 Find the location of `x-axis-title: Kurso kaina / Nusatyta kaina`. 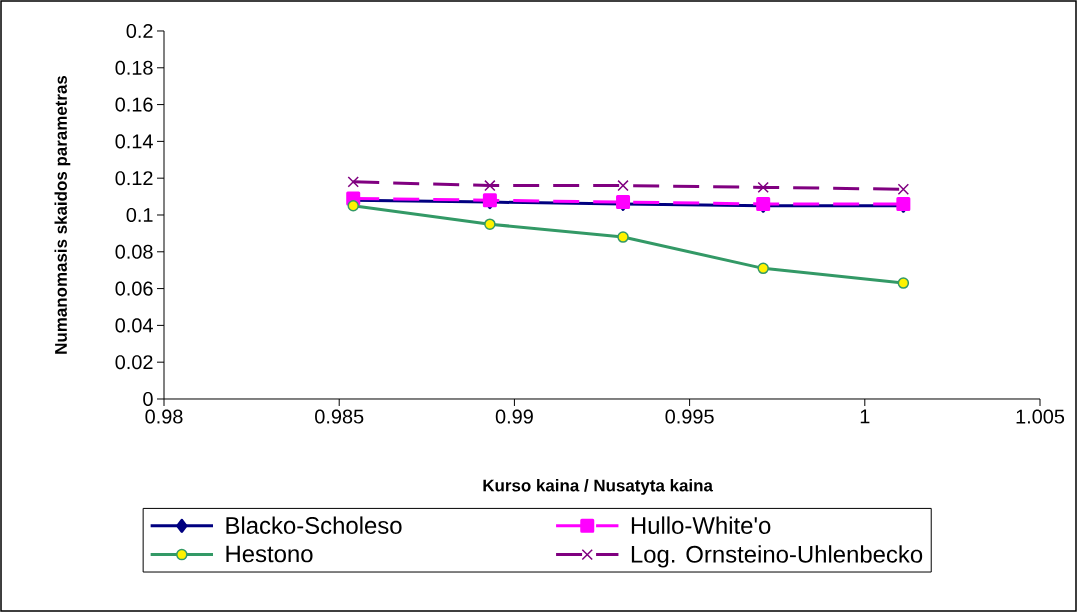

x-axis-title: Kurso kaina / Nusatyta kaina is located at coordinates (598, 487).